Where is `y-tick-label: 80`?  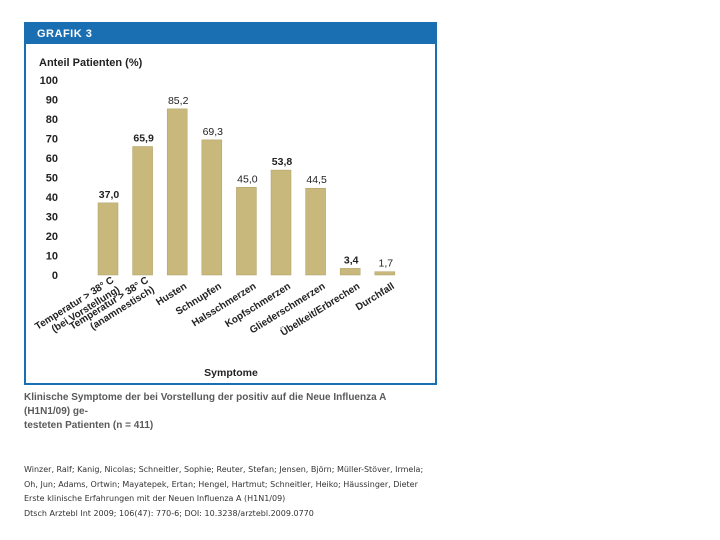 y-tick-label: 80 is located at coordinates (52, 120).